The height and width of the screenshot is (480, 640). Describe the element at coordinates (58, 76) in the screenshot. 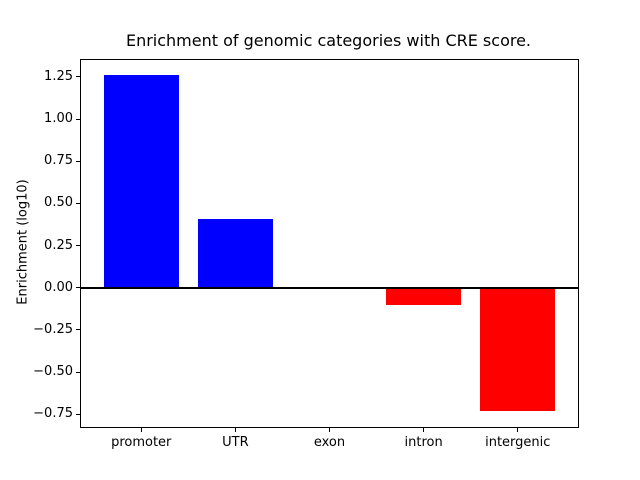

I see `y-tick-label: 1.25` at that location.